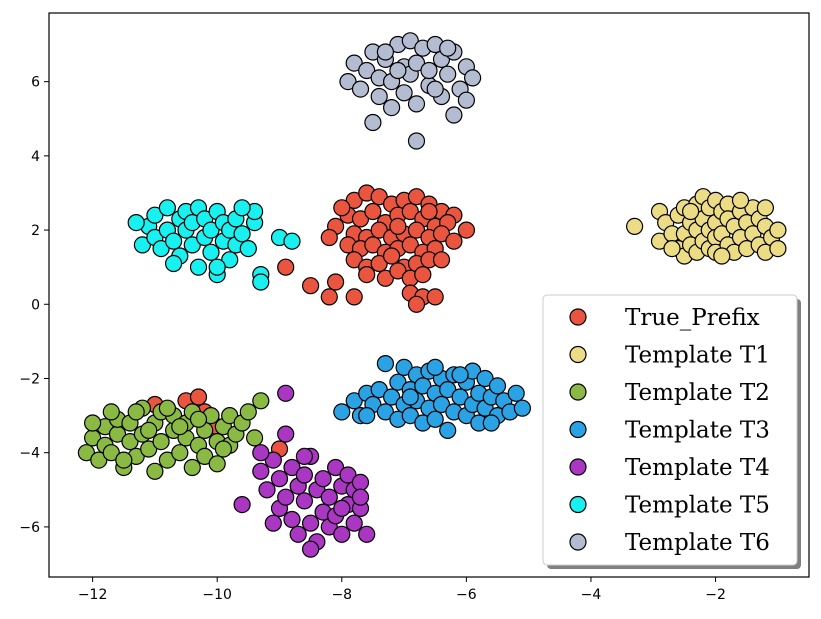  I want to click on x-tick-label: −8, so click(341, 595).